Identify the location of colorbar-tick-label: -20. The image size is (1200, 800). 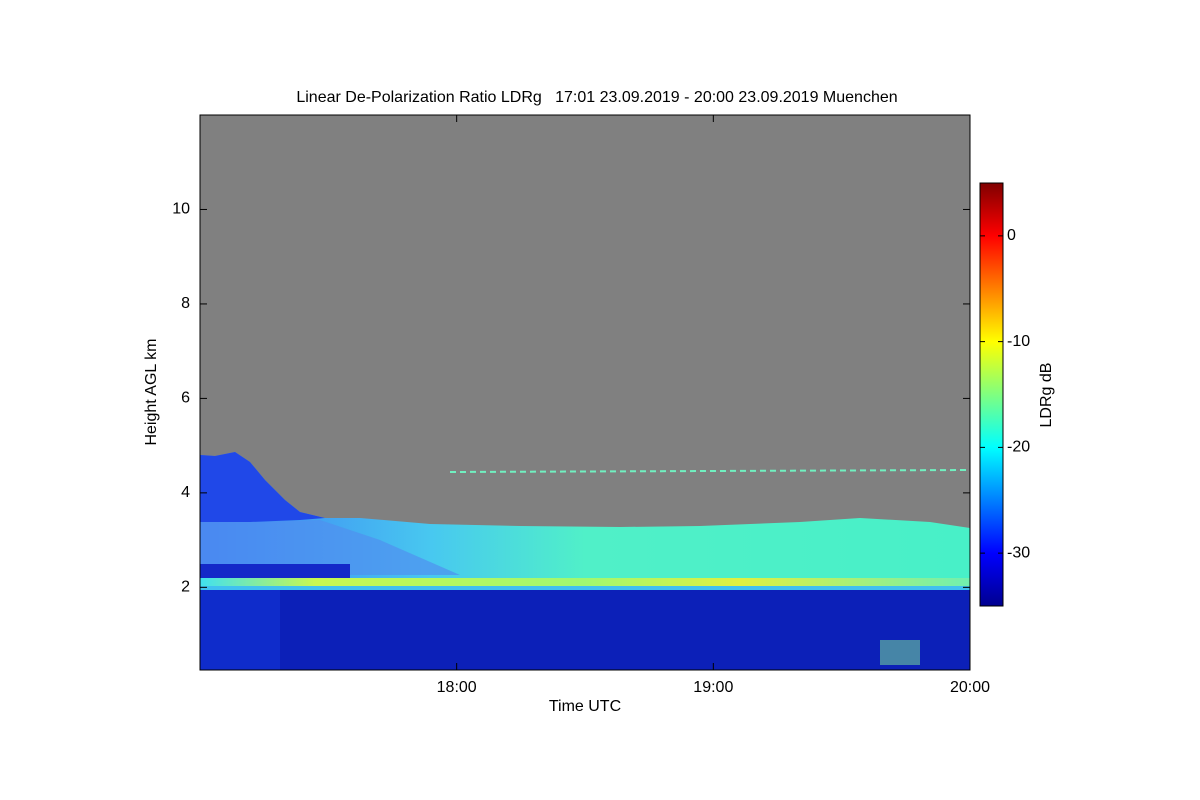
(1018, 447).